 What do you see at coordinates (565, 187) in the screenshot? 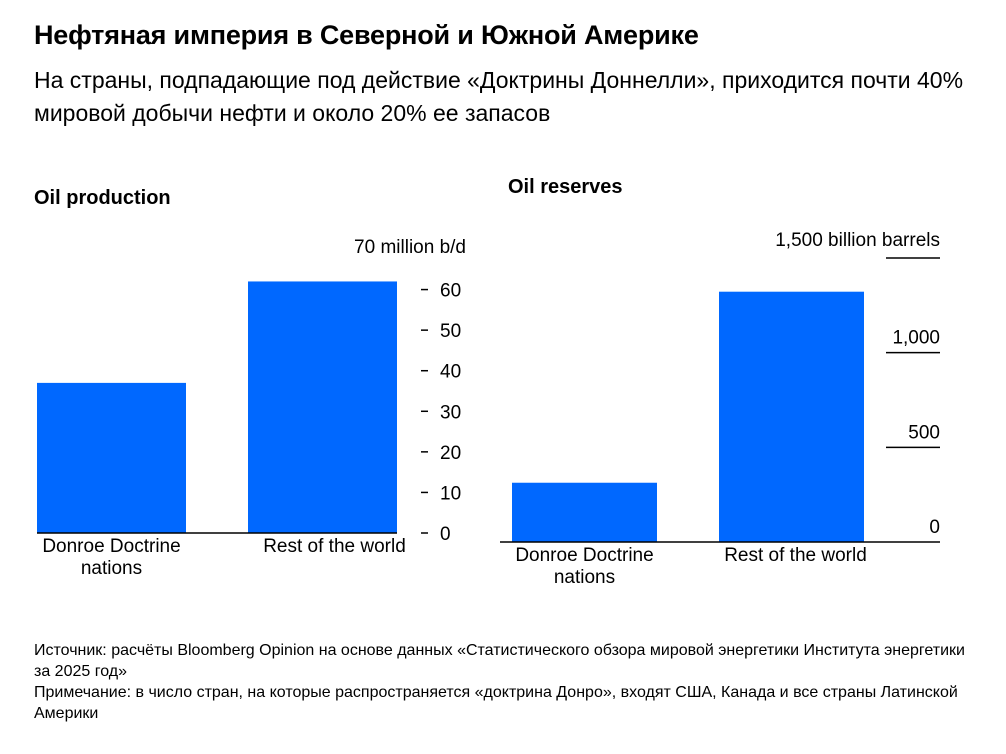
I see `chart-title-reserves: Oil reserves` at bounding box center [565, 187].